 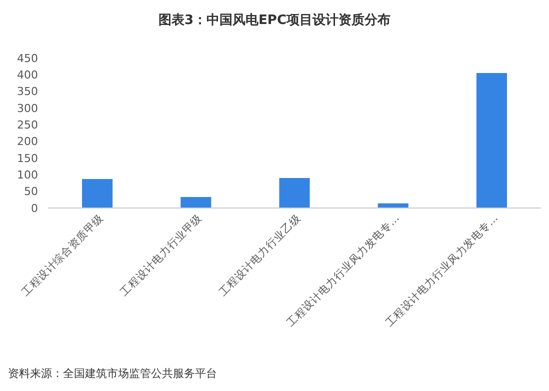 I want to click on text: 资料来源：全国建筑市场监管公共服务平台, so click(x=112, y=373).